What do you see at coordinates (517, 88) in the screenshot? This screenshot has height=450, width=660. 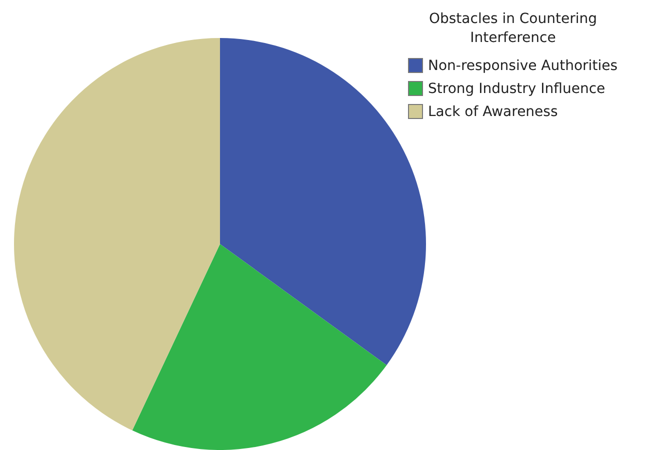 I see `legend-label: Strong Industry Influence` at bounding box center [517, 88].